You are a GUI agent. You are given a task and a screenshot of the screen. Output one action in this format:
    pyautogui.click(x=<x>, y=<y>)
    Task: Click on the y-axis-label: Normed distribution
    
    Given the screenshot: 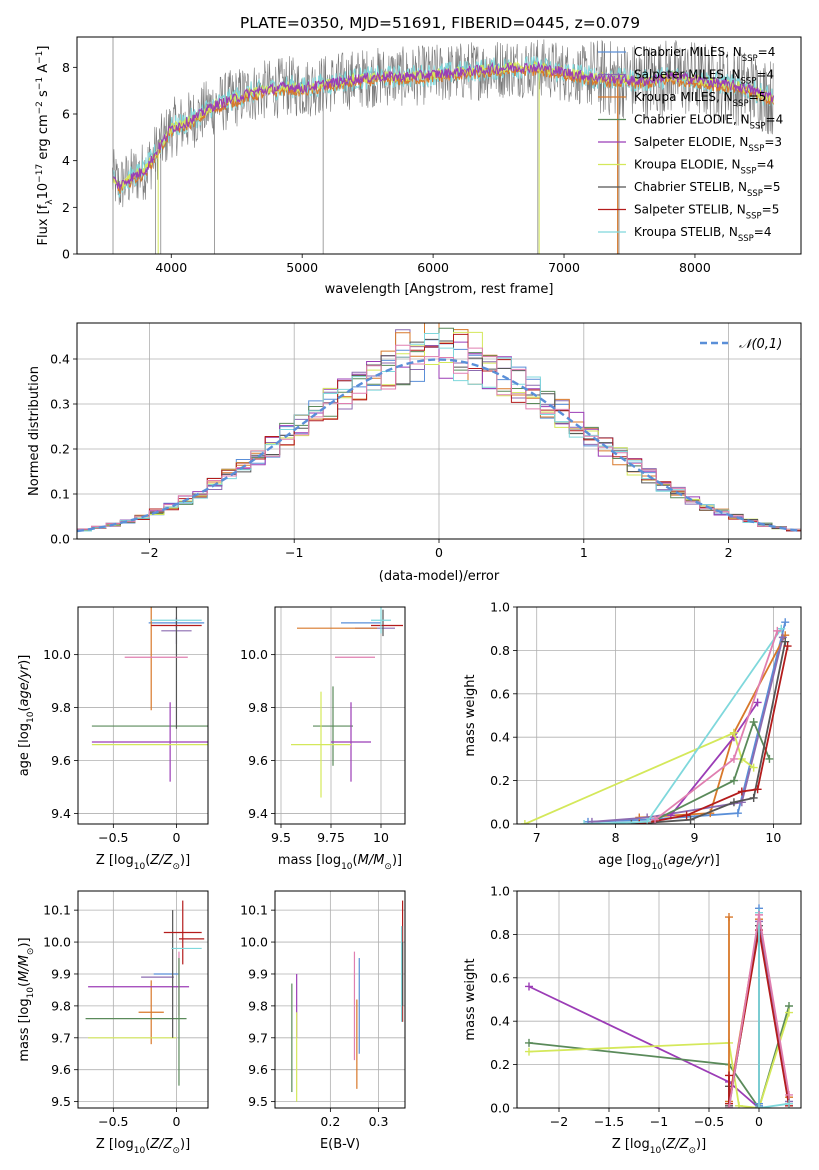 What is the action you would take?
    pyautogui.click(x=34, y=431)
    